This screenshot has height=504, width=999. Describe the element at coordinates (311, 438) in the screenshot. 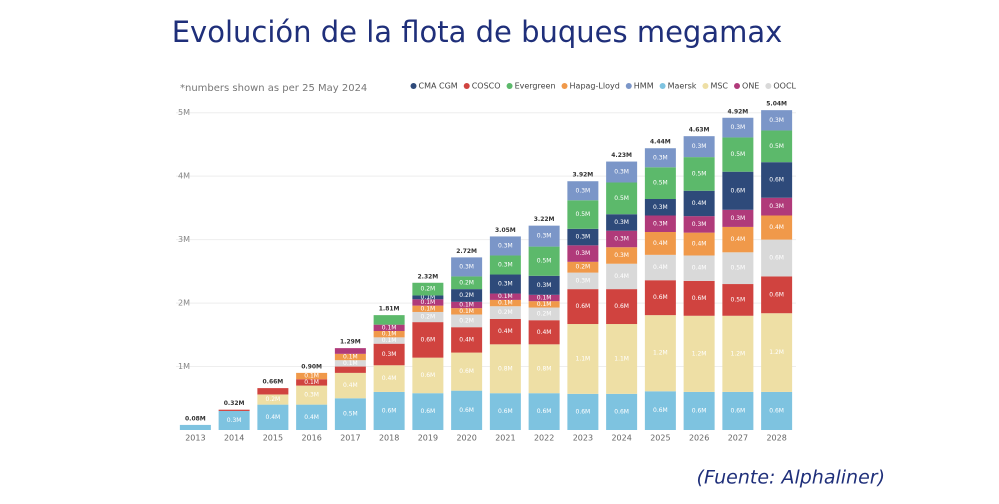

I see `x-tick-label: 2016` at that location.